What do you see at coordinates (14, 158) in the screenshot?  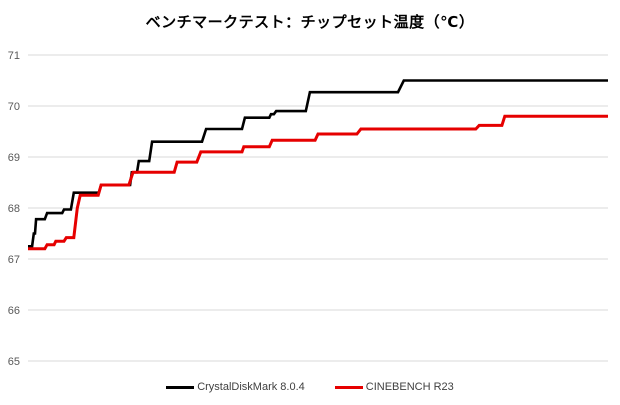 I see `y-tick-label-69: 69` at bounding box center [14, 158].